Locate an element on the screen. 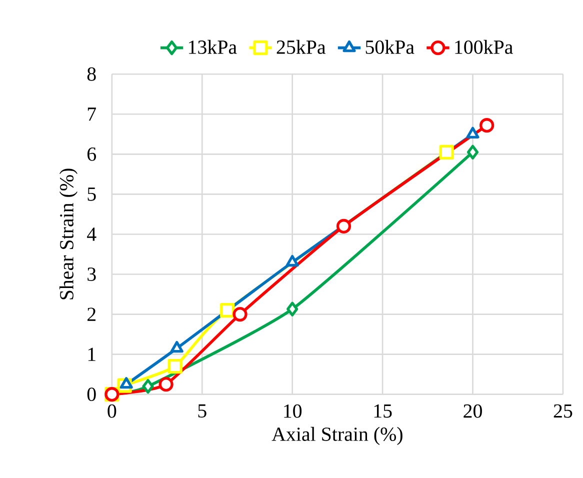 This screenshot has height=478, width=583. x-tick-label: 5 is located at coordinates (202, 411).